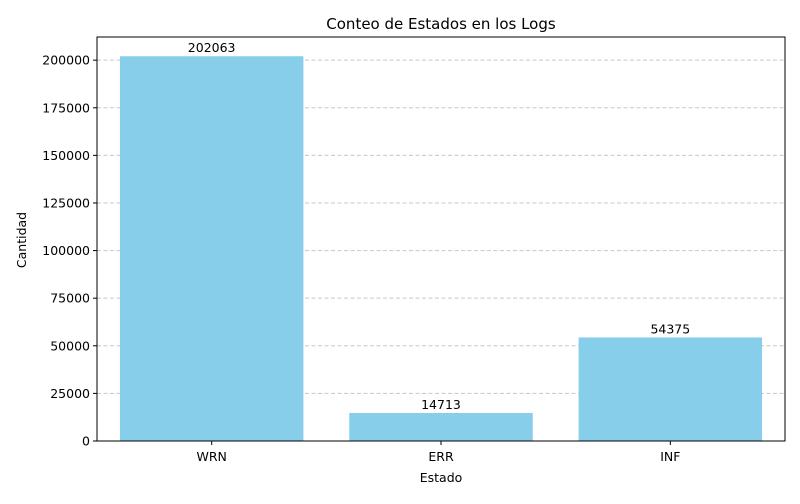  Describe the element at coordinates (70, 393) in the screenshot. I see `y-tick-label: 25000` at that location.